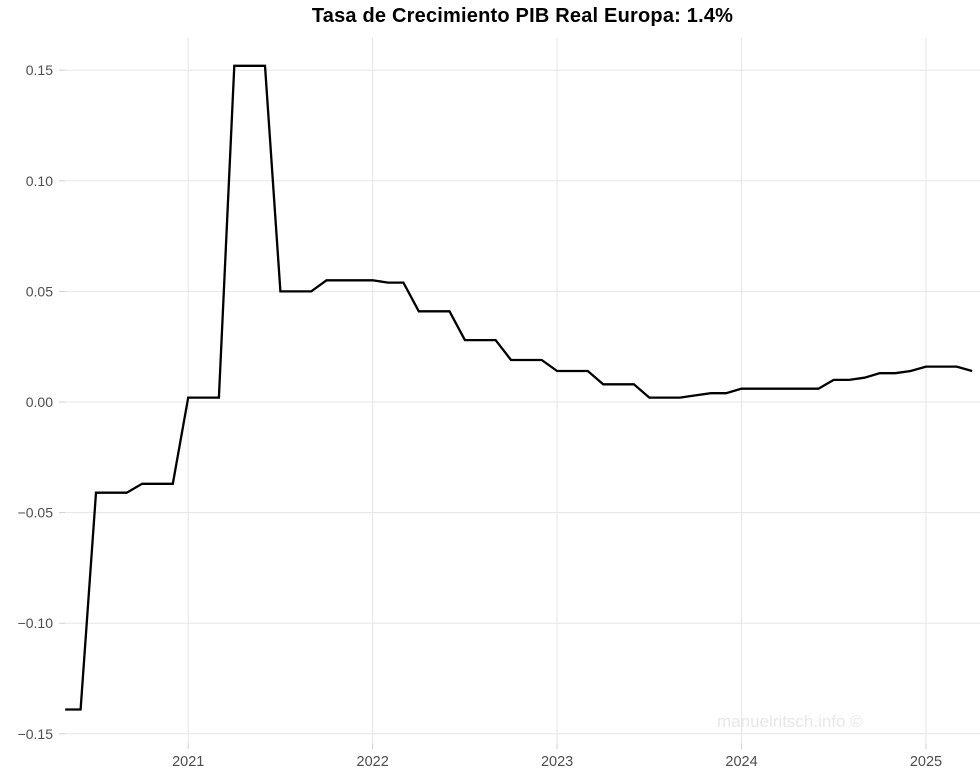 This screenshot has width=980, height=780. I want to click on x-axis-labels: 2021 2022 2023 2024 2025, so click(557, 762).